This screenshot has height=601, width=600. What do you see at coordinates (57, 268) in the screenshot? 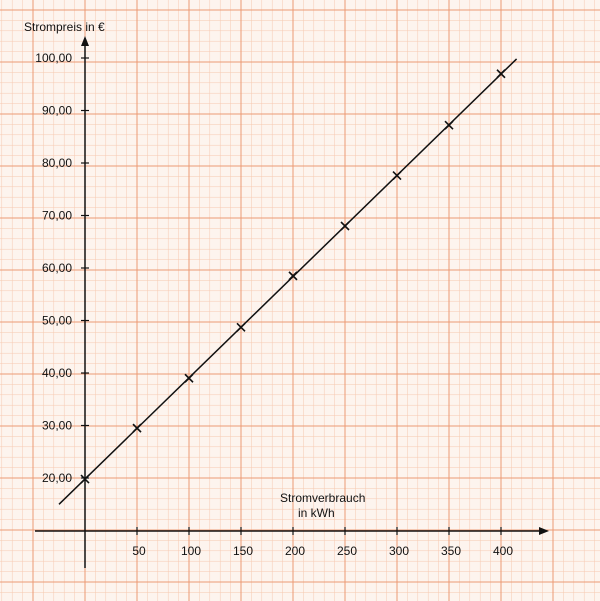
I see `y-tick-label: 60,00` at bounding box center [57, 268].